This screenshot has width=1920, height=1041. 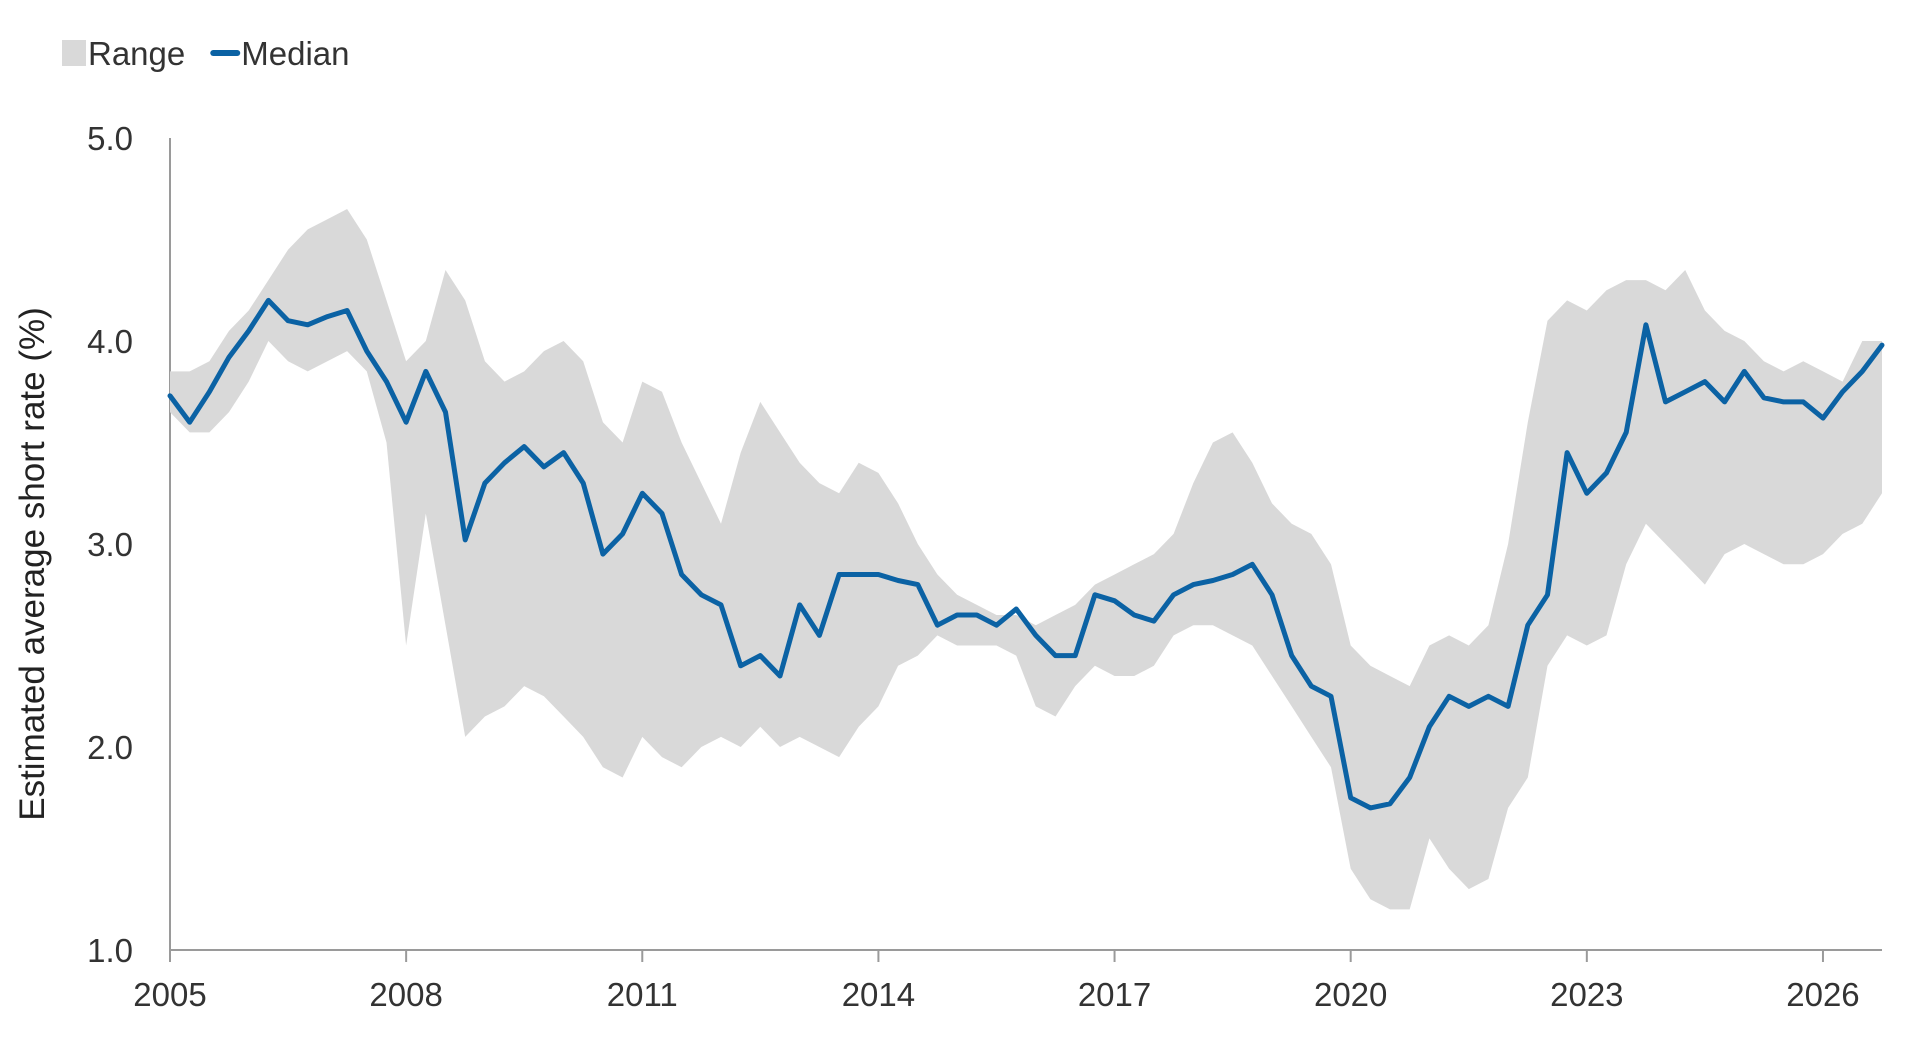 What do you see at coordinates (110, 138) in the screenshot?
I see `y-tick-label: 5.0` at bounding box center [110, 138].